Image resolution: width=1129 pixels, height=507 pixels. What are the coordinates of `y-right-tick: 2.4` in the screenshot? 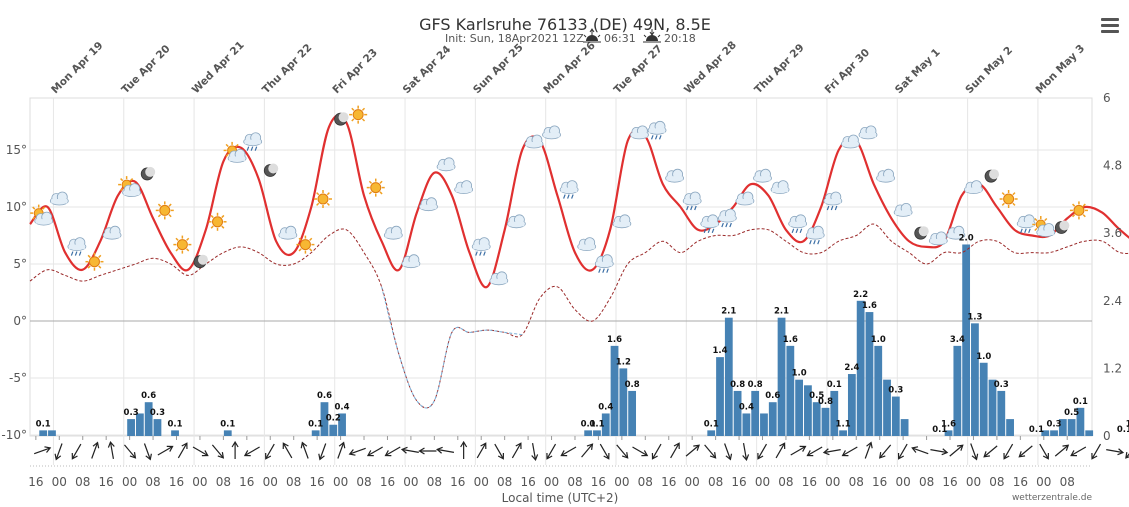 It's located at (1112, 301).